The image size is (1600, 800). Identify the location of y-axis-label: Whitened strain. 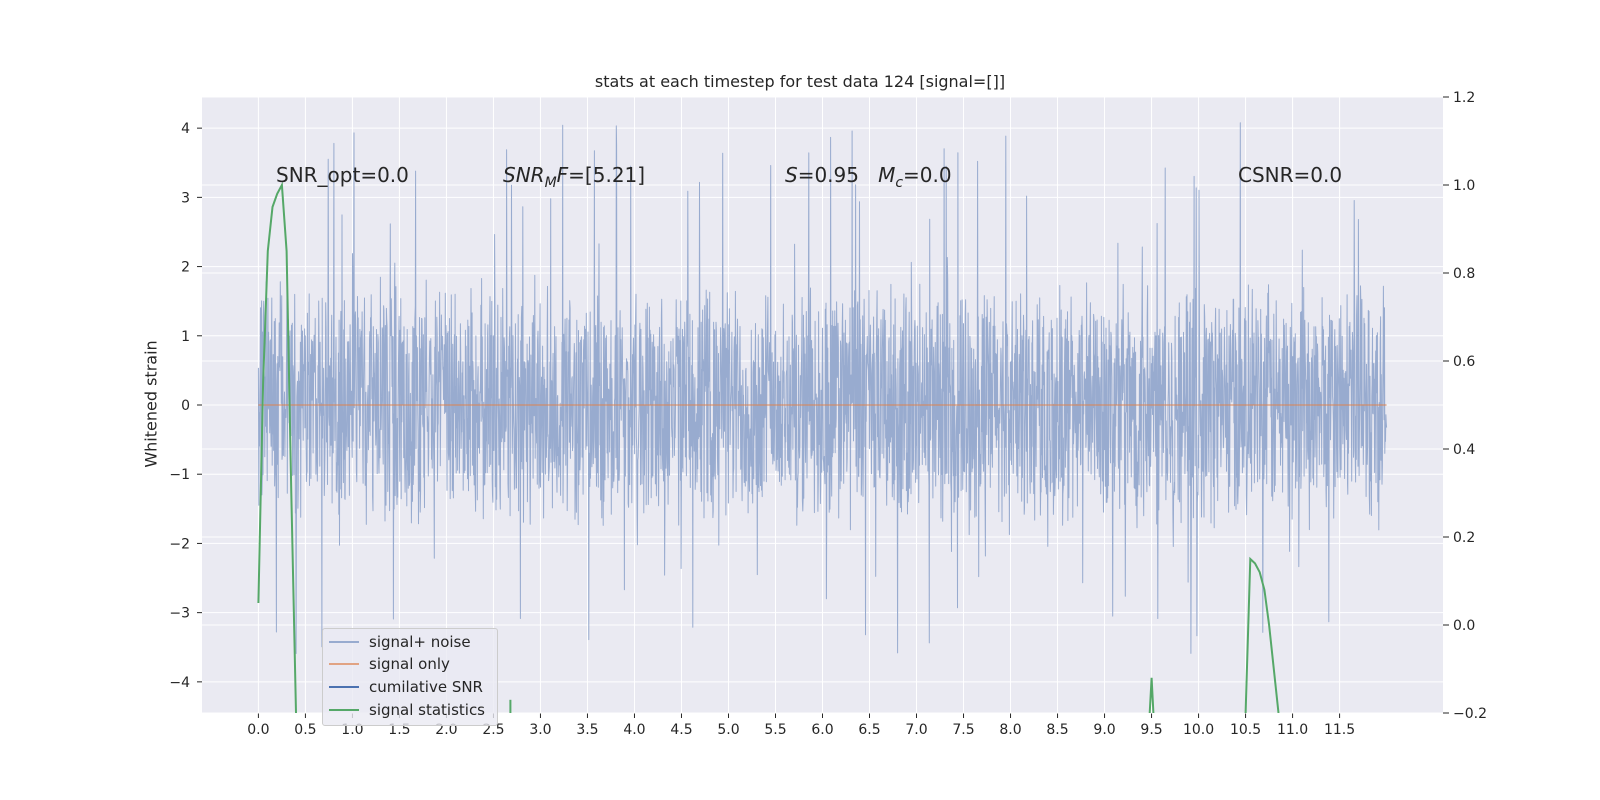
(151, 404).